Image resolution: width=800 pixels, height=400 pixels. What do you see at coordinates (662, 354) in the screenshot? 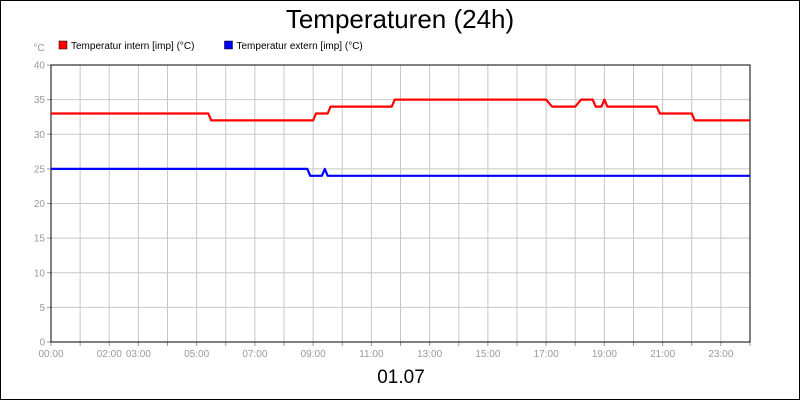
I see `x-tick-label: 21:00` at bounding box center [662, 354].